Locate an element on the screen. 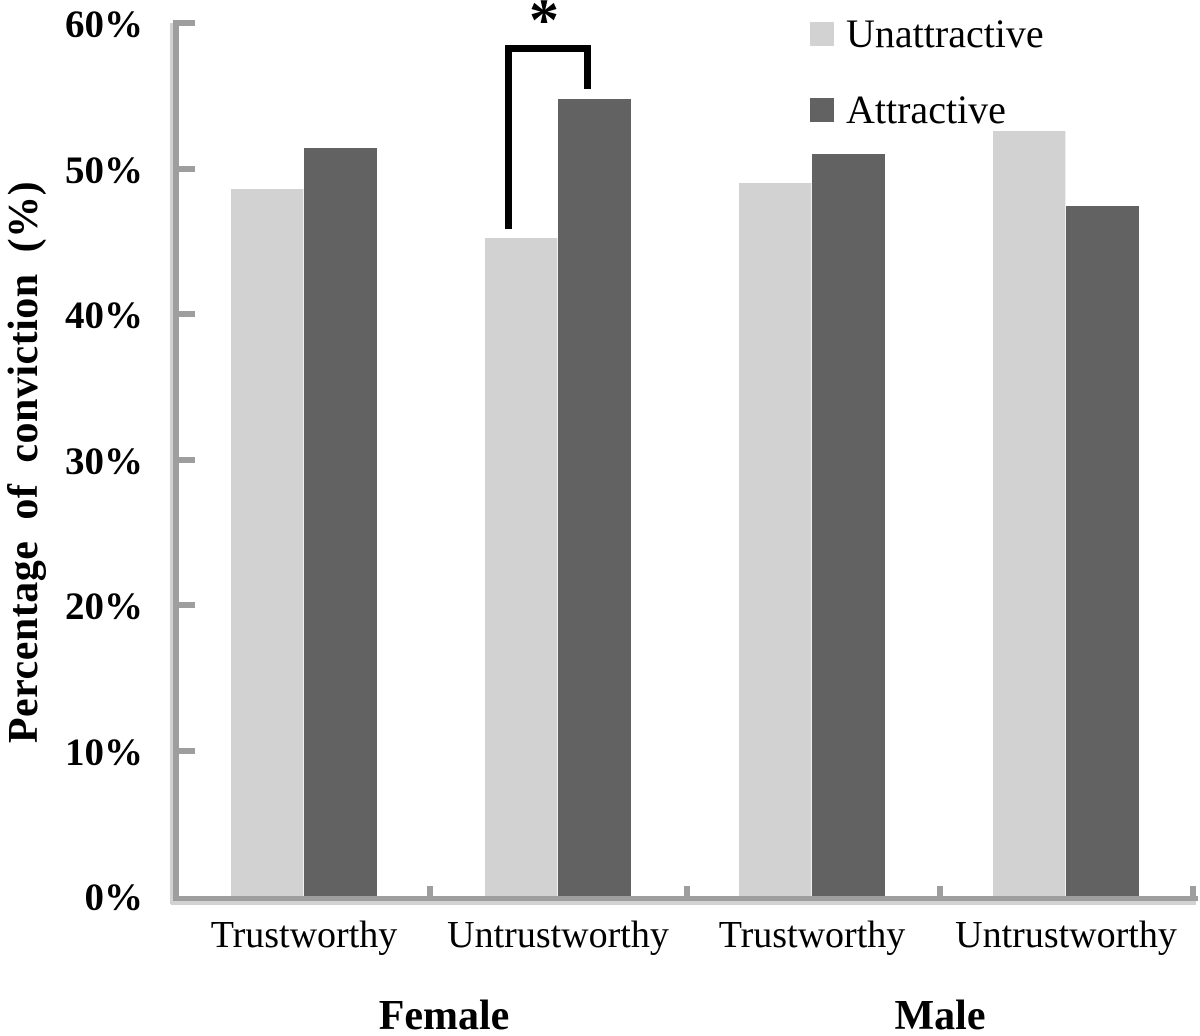 The height and width of the screenshot is (1036, 1200). legend-item-unattractive: Unattractive is located at coordinates (927, 34).